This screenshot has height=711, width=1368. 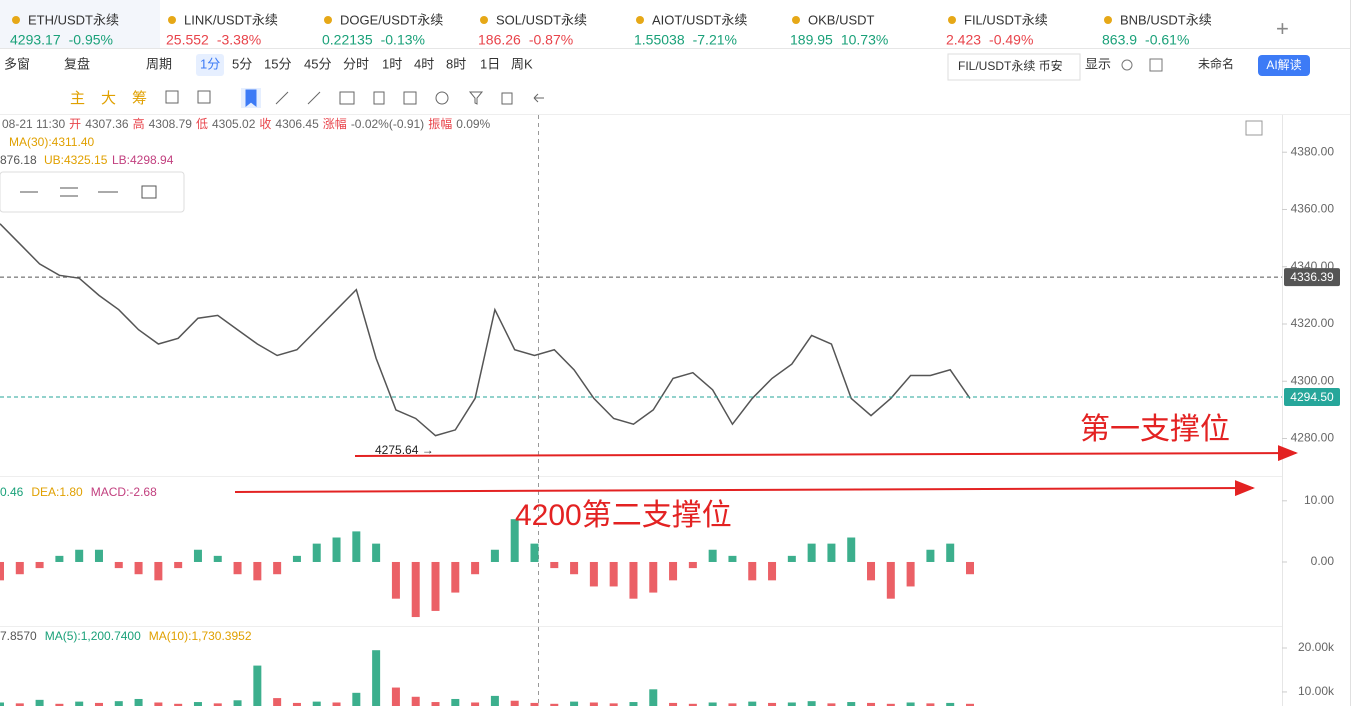 What do you see at coordinates (551, 40) in the screenshot?
I see `tab-change: -0.87%` at bounding box center [551, 40].